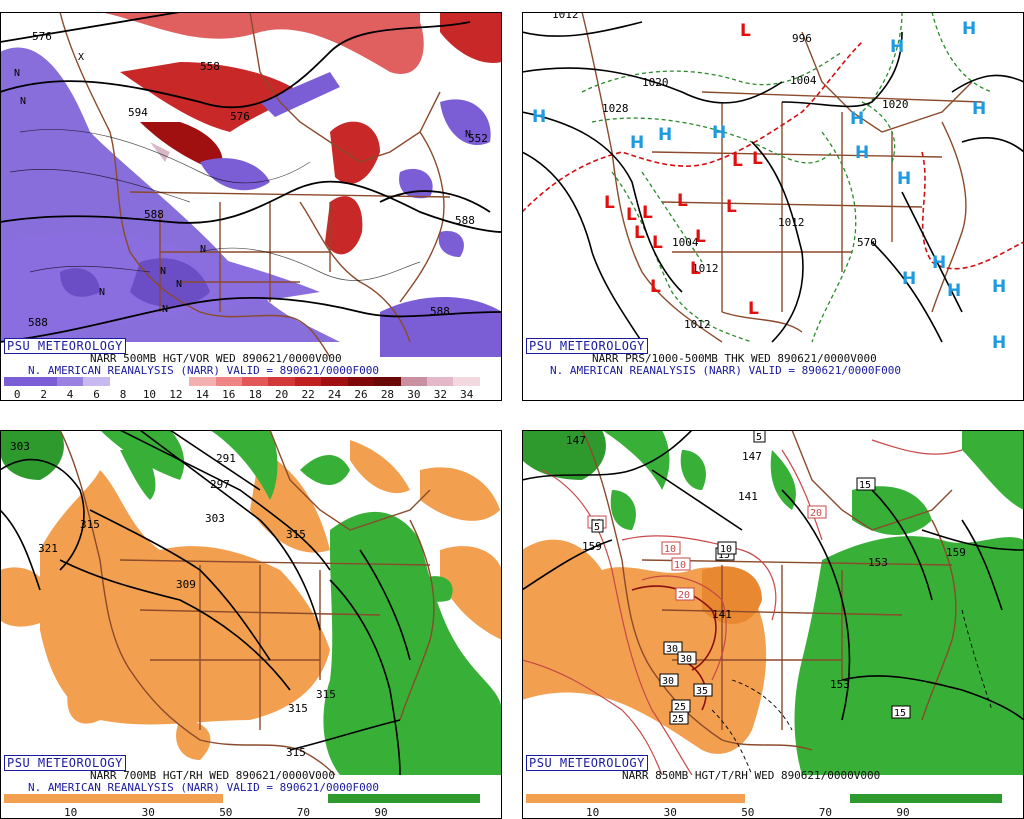  What do you see at coordinates (722, 614) in the screenshot?
I see `contour-label: 141` at bounding box center [722, 614].